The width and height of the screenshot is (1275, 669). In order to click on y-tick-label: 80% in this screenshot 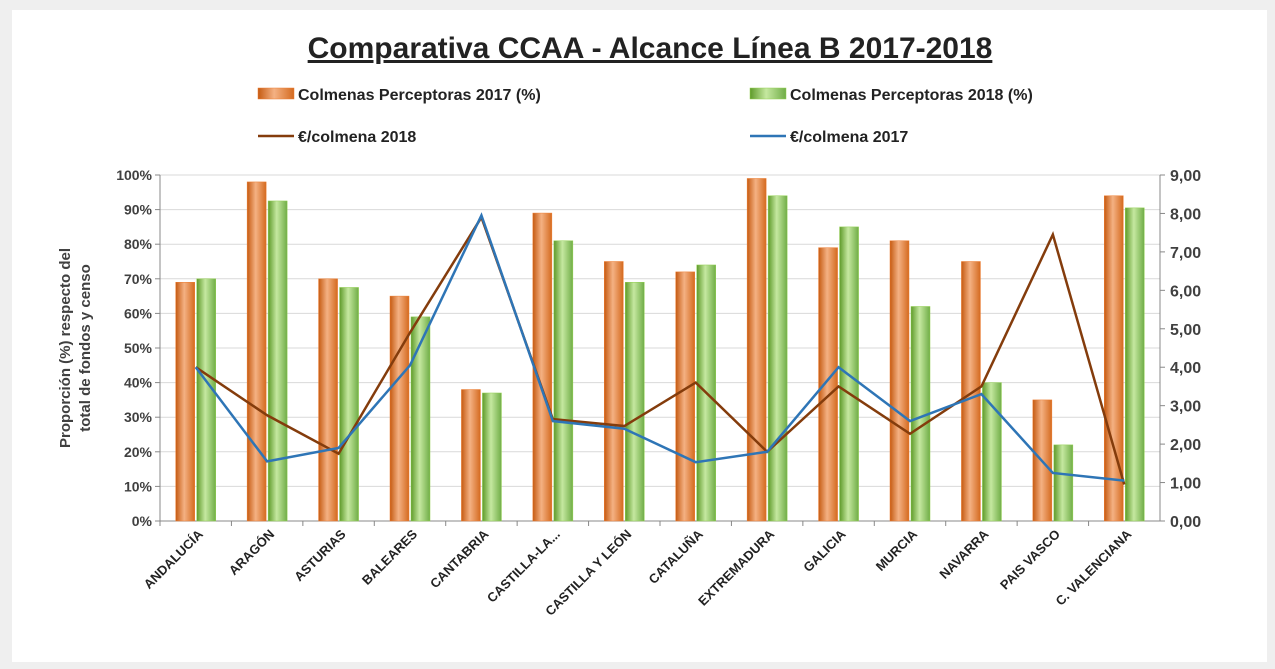, I will do `click(138, 244)`.